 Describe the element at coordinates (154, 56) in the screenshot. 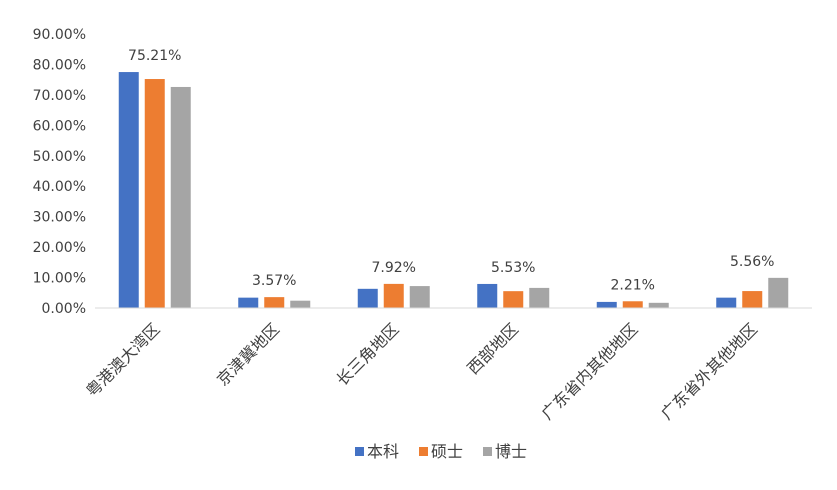

I see `data-label: 75.21%` at that location.